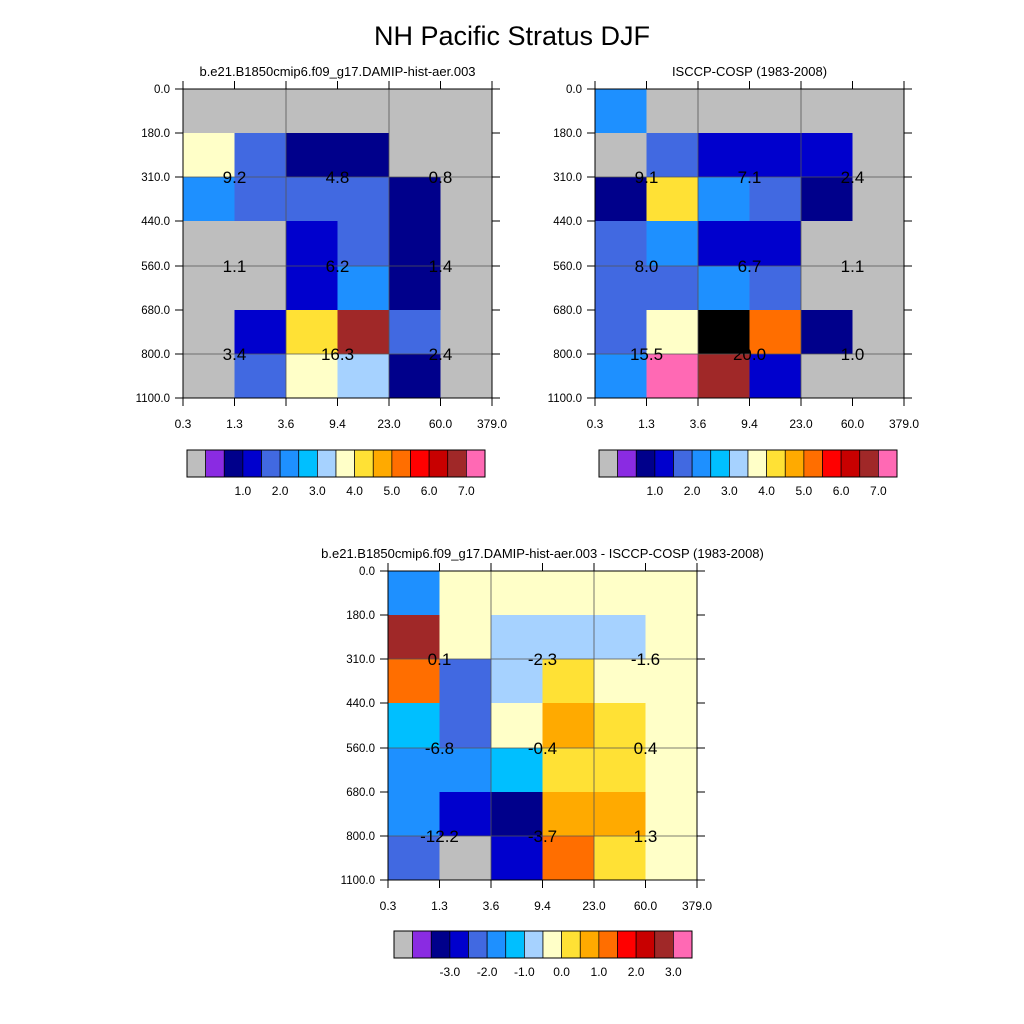 The image size is (1024, 1024). I want to click on colorbar-label: 5.0, so click(392, 491).